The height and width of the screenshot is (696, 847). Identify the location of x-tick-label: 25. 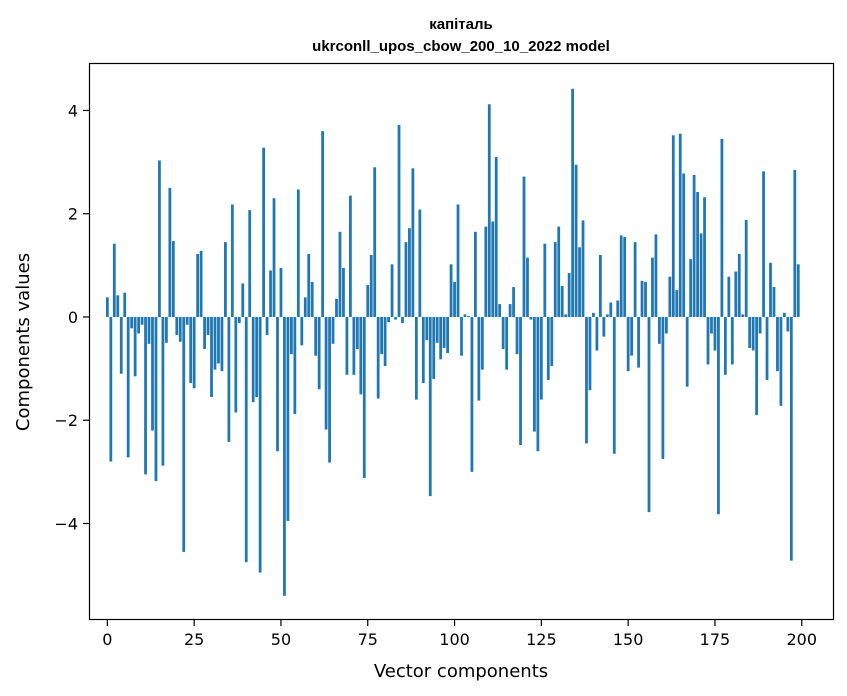
(194, 639).